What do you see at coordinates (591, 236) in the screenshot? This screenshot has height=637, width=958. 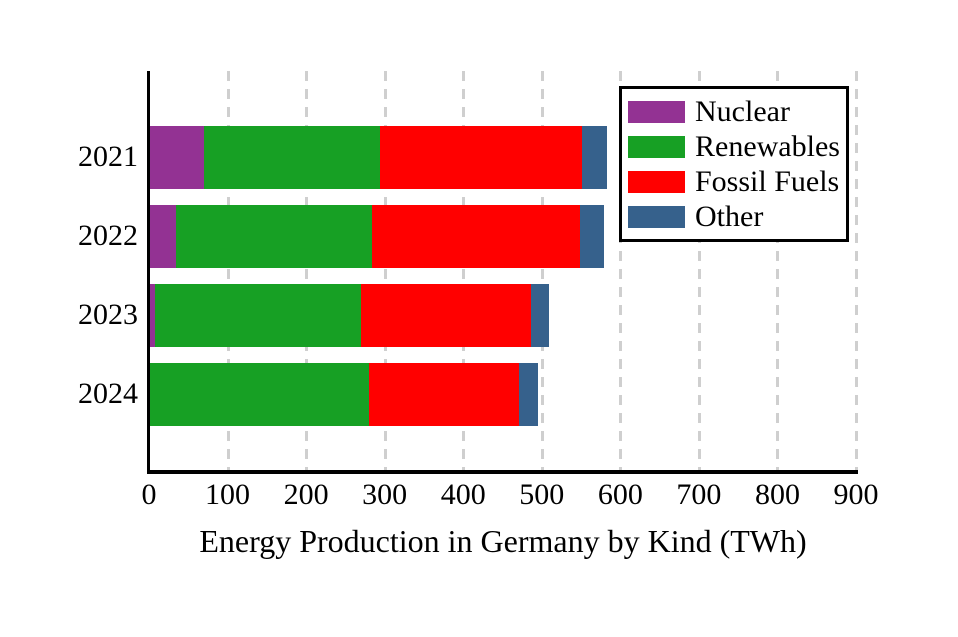 I see `bar-segment-2022-other` at bounding box center [591, 236].